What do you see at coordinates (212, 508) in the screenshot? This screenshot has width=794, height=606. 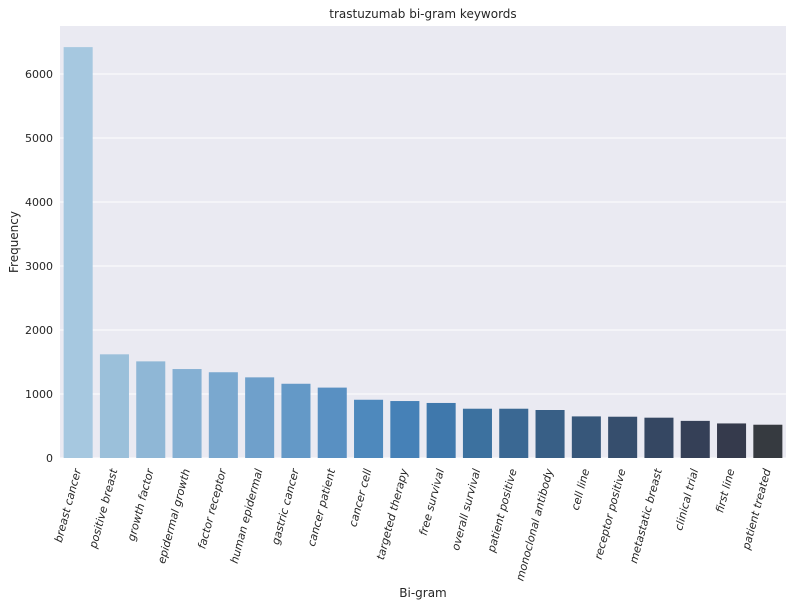 I see `x-tick-label: factor receptor` at bounding box center [212, 508].